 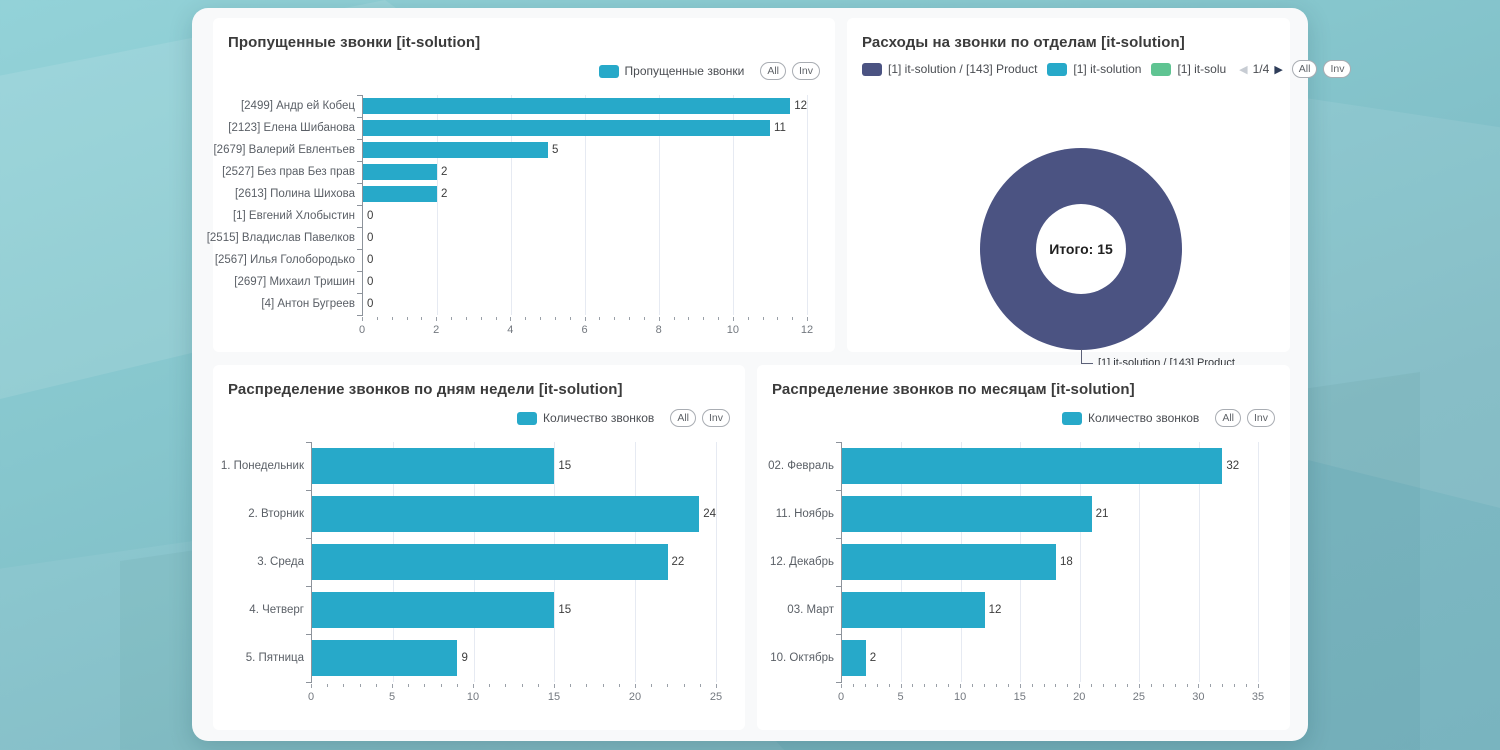 I want to click on legend-next-arrow: ▶, so click(x=1278, y=69).